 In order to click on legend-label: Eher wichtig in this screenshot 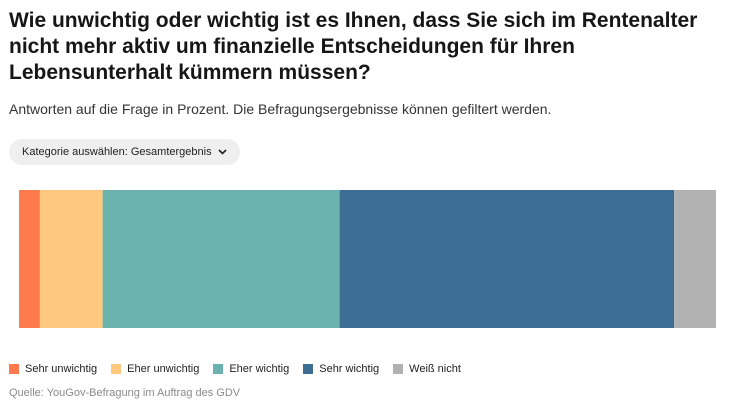, I will do `click(259, 369)`.